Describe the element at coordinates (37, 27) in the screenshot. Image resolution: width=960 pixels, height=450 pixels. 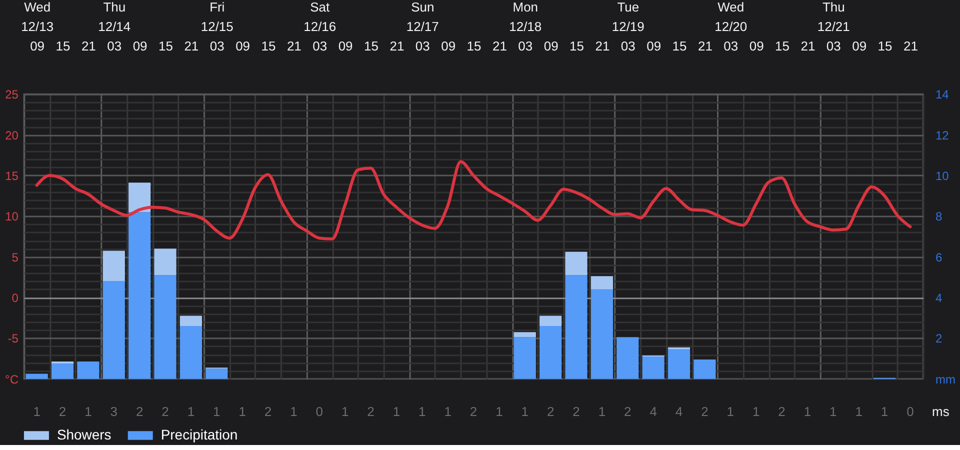
I see `x-tick-label: Wed 12/13 09` at that location.